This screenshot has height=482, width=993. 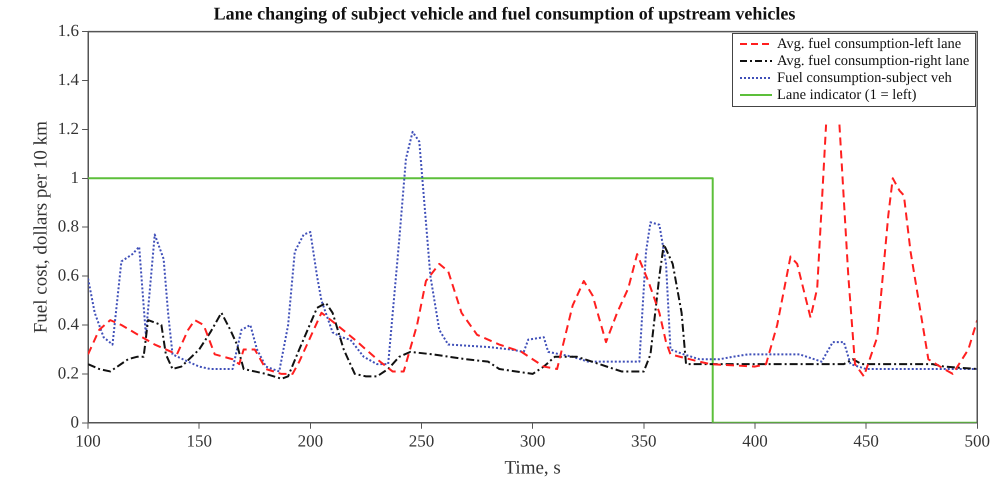 I want to click on x-tick-label: 400, so click(x=755, y=440).